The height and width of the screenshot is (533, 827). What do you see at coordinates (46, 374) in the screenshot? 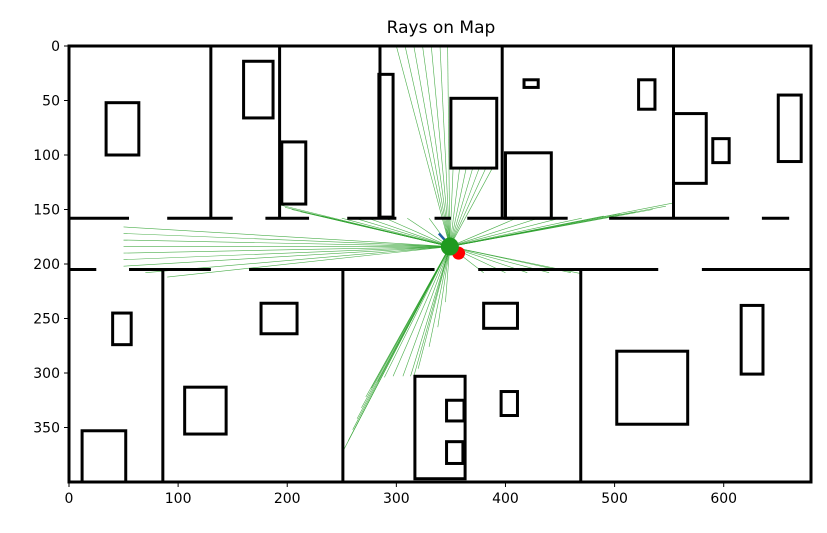
I see `y-tick-label: 300` at bounding box center [46, 374].